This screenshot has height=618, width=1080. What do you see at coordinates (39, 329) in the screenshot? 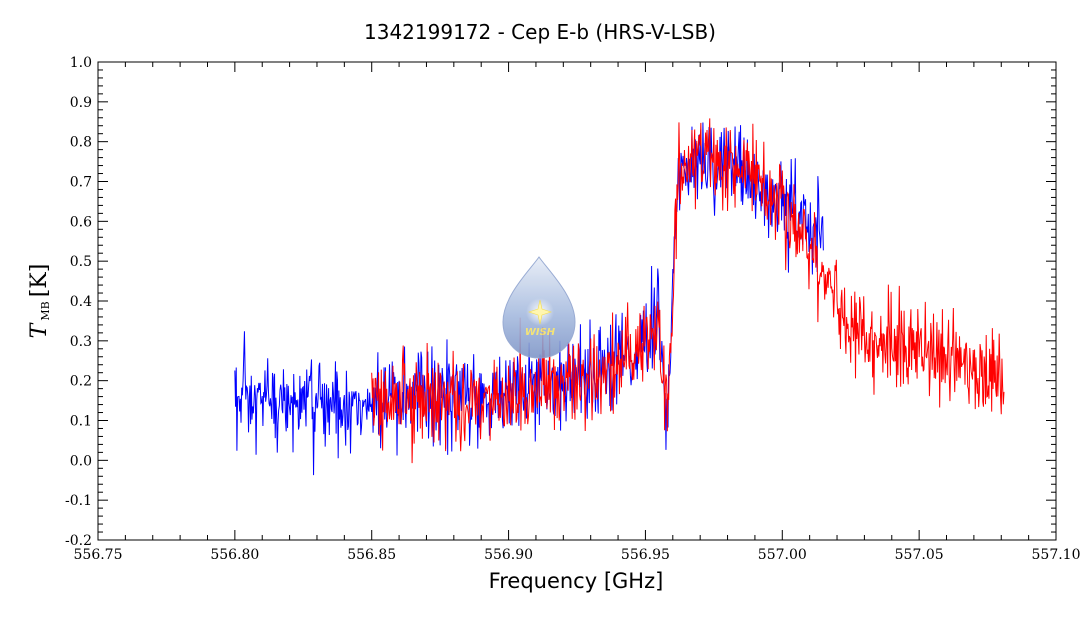
I see `y-axis-label-main: T` at bounding box center [39, 329].